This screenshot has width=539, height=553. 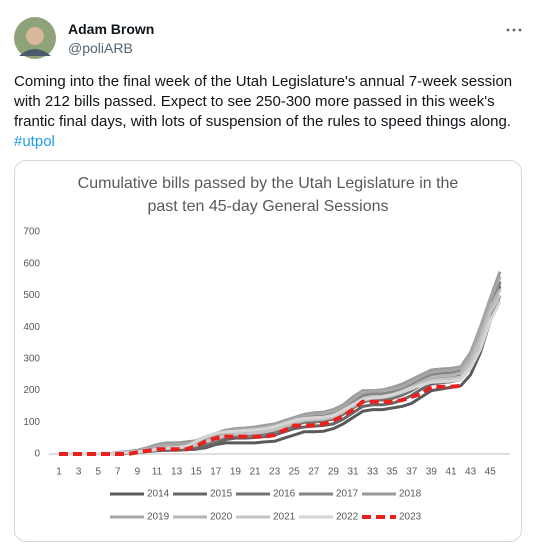 What do you see at coordinates (31, 263) in the screenshot?
I see `y-tick-label: 600` at bounding box center [31, 263].